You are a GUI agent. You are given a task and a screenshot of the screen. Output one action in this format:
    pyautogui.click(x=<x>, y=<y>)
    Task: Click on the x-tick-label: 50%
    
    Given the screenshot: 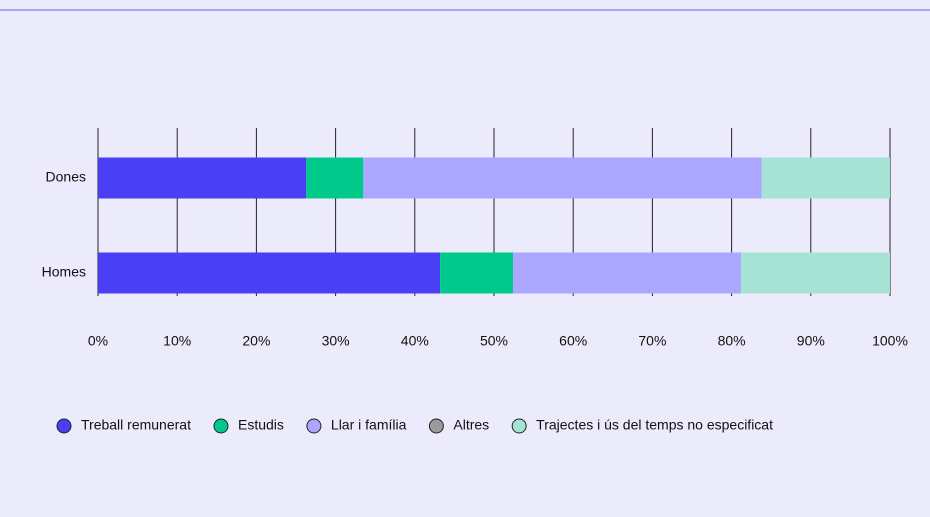 What is the action you would take?
    pyautogui.click(x=494, y=341)
    